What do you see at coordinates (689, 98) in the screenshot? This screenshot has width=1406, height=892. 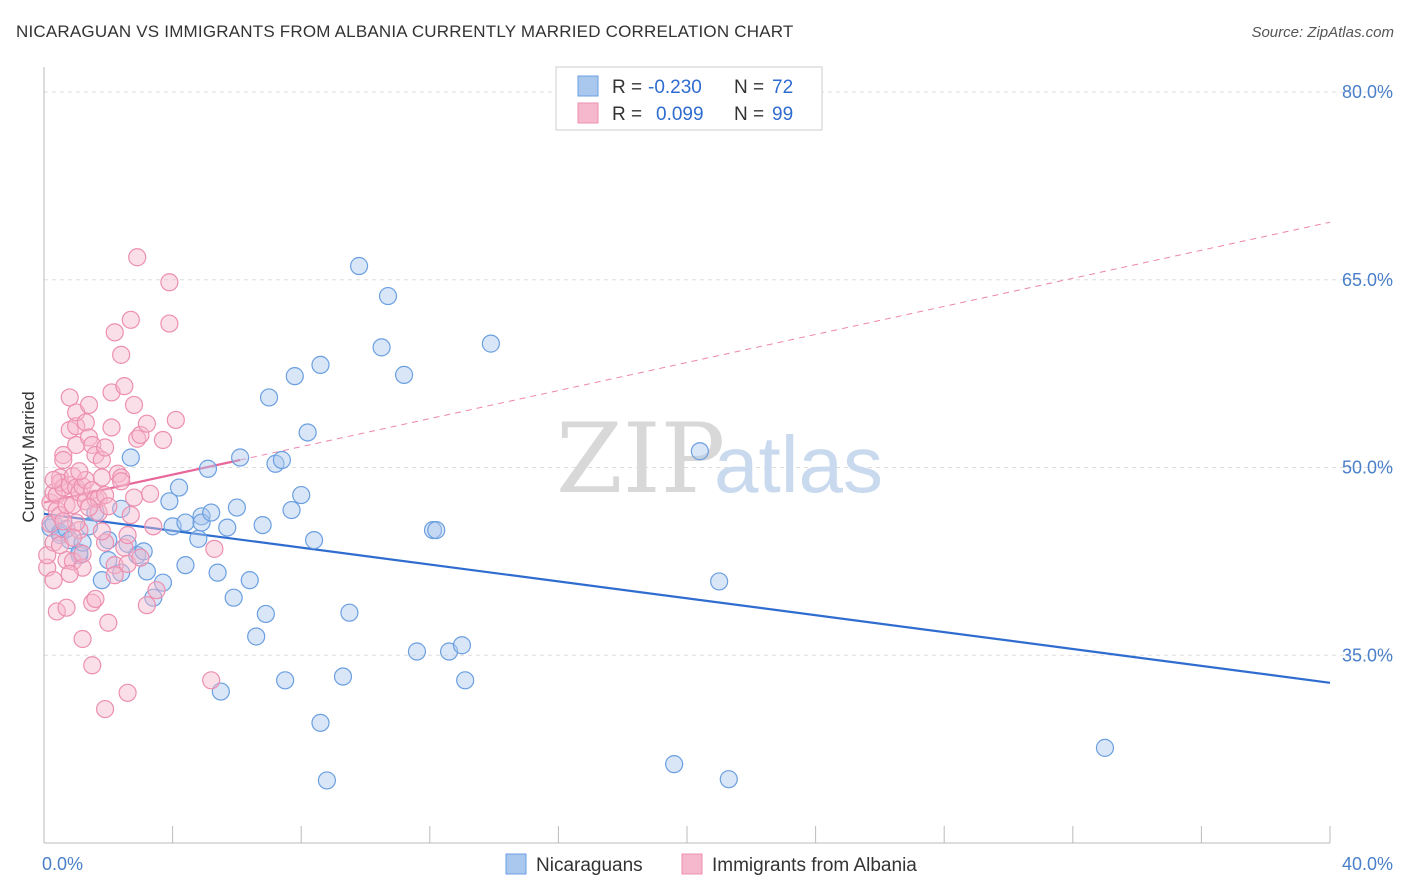 I see `correlation-legend: R = -0.230 N = 72 R = 0.099 N = 99` at bounding box center [689, 98].